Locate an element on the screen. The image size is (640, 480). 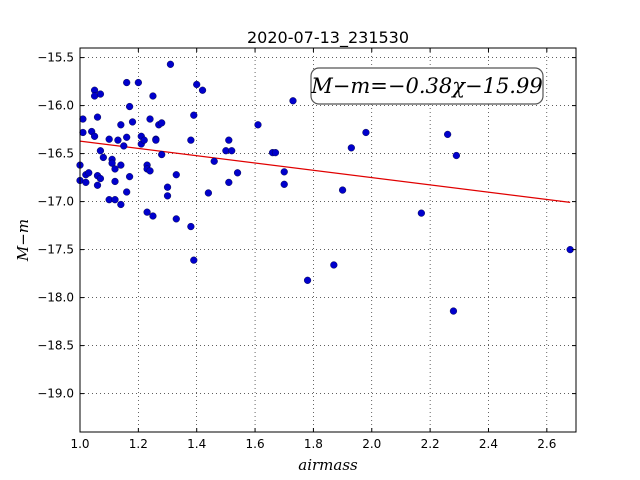
x-tick-label: 1.6 is located at coordinates (255, 444).